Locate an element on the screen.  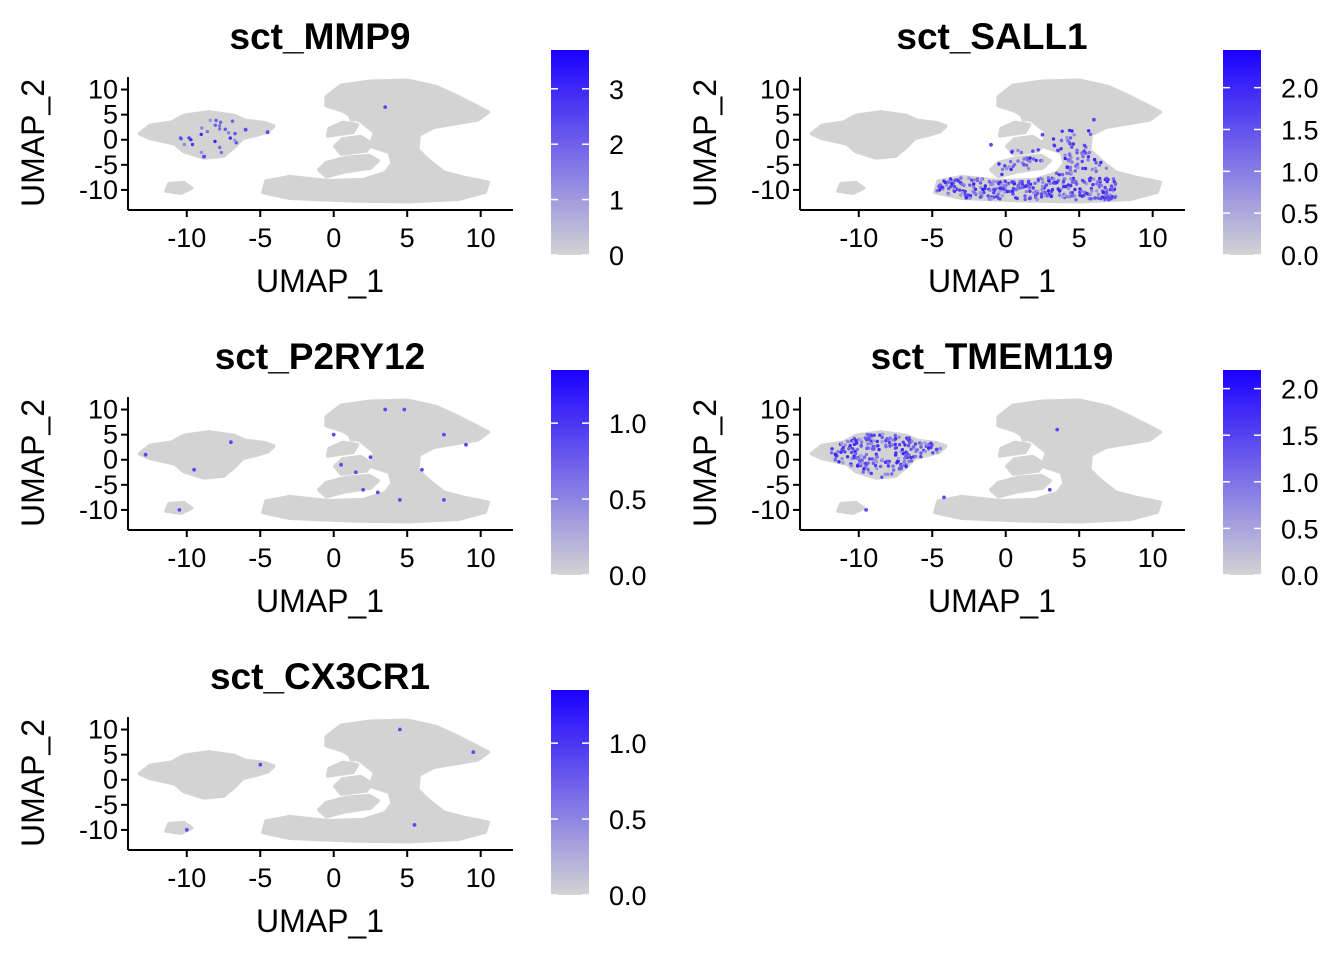
colorbar-tick-label: 1.0 is located at coordinates (628, 744).